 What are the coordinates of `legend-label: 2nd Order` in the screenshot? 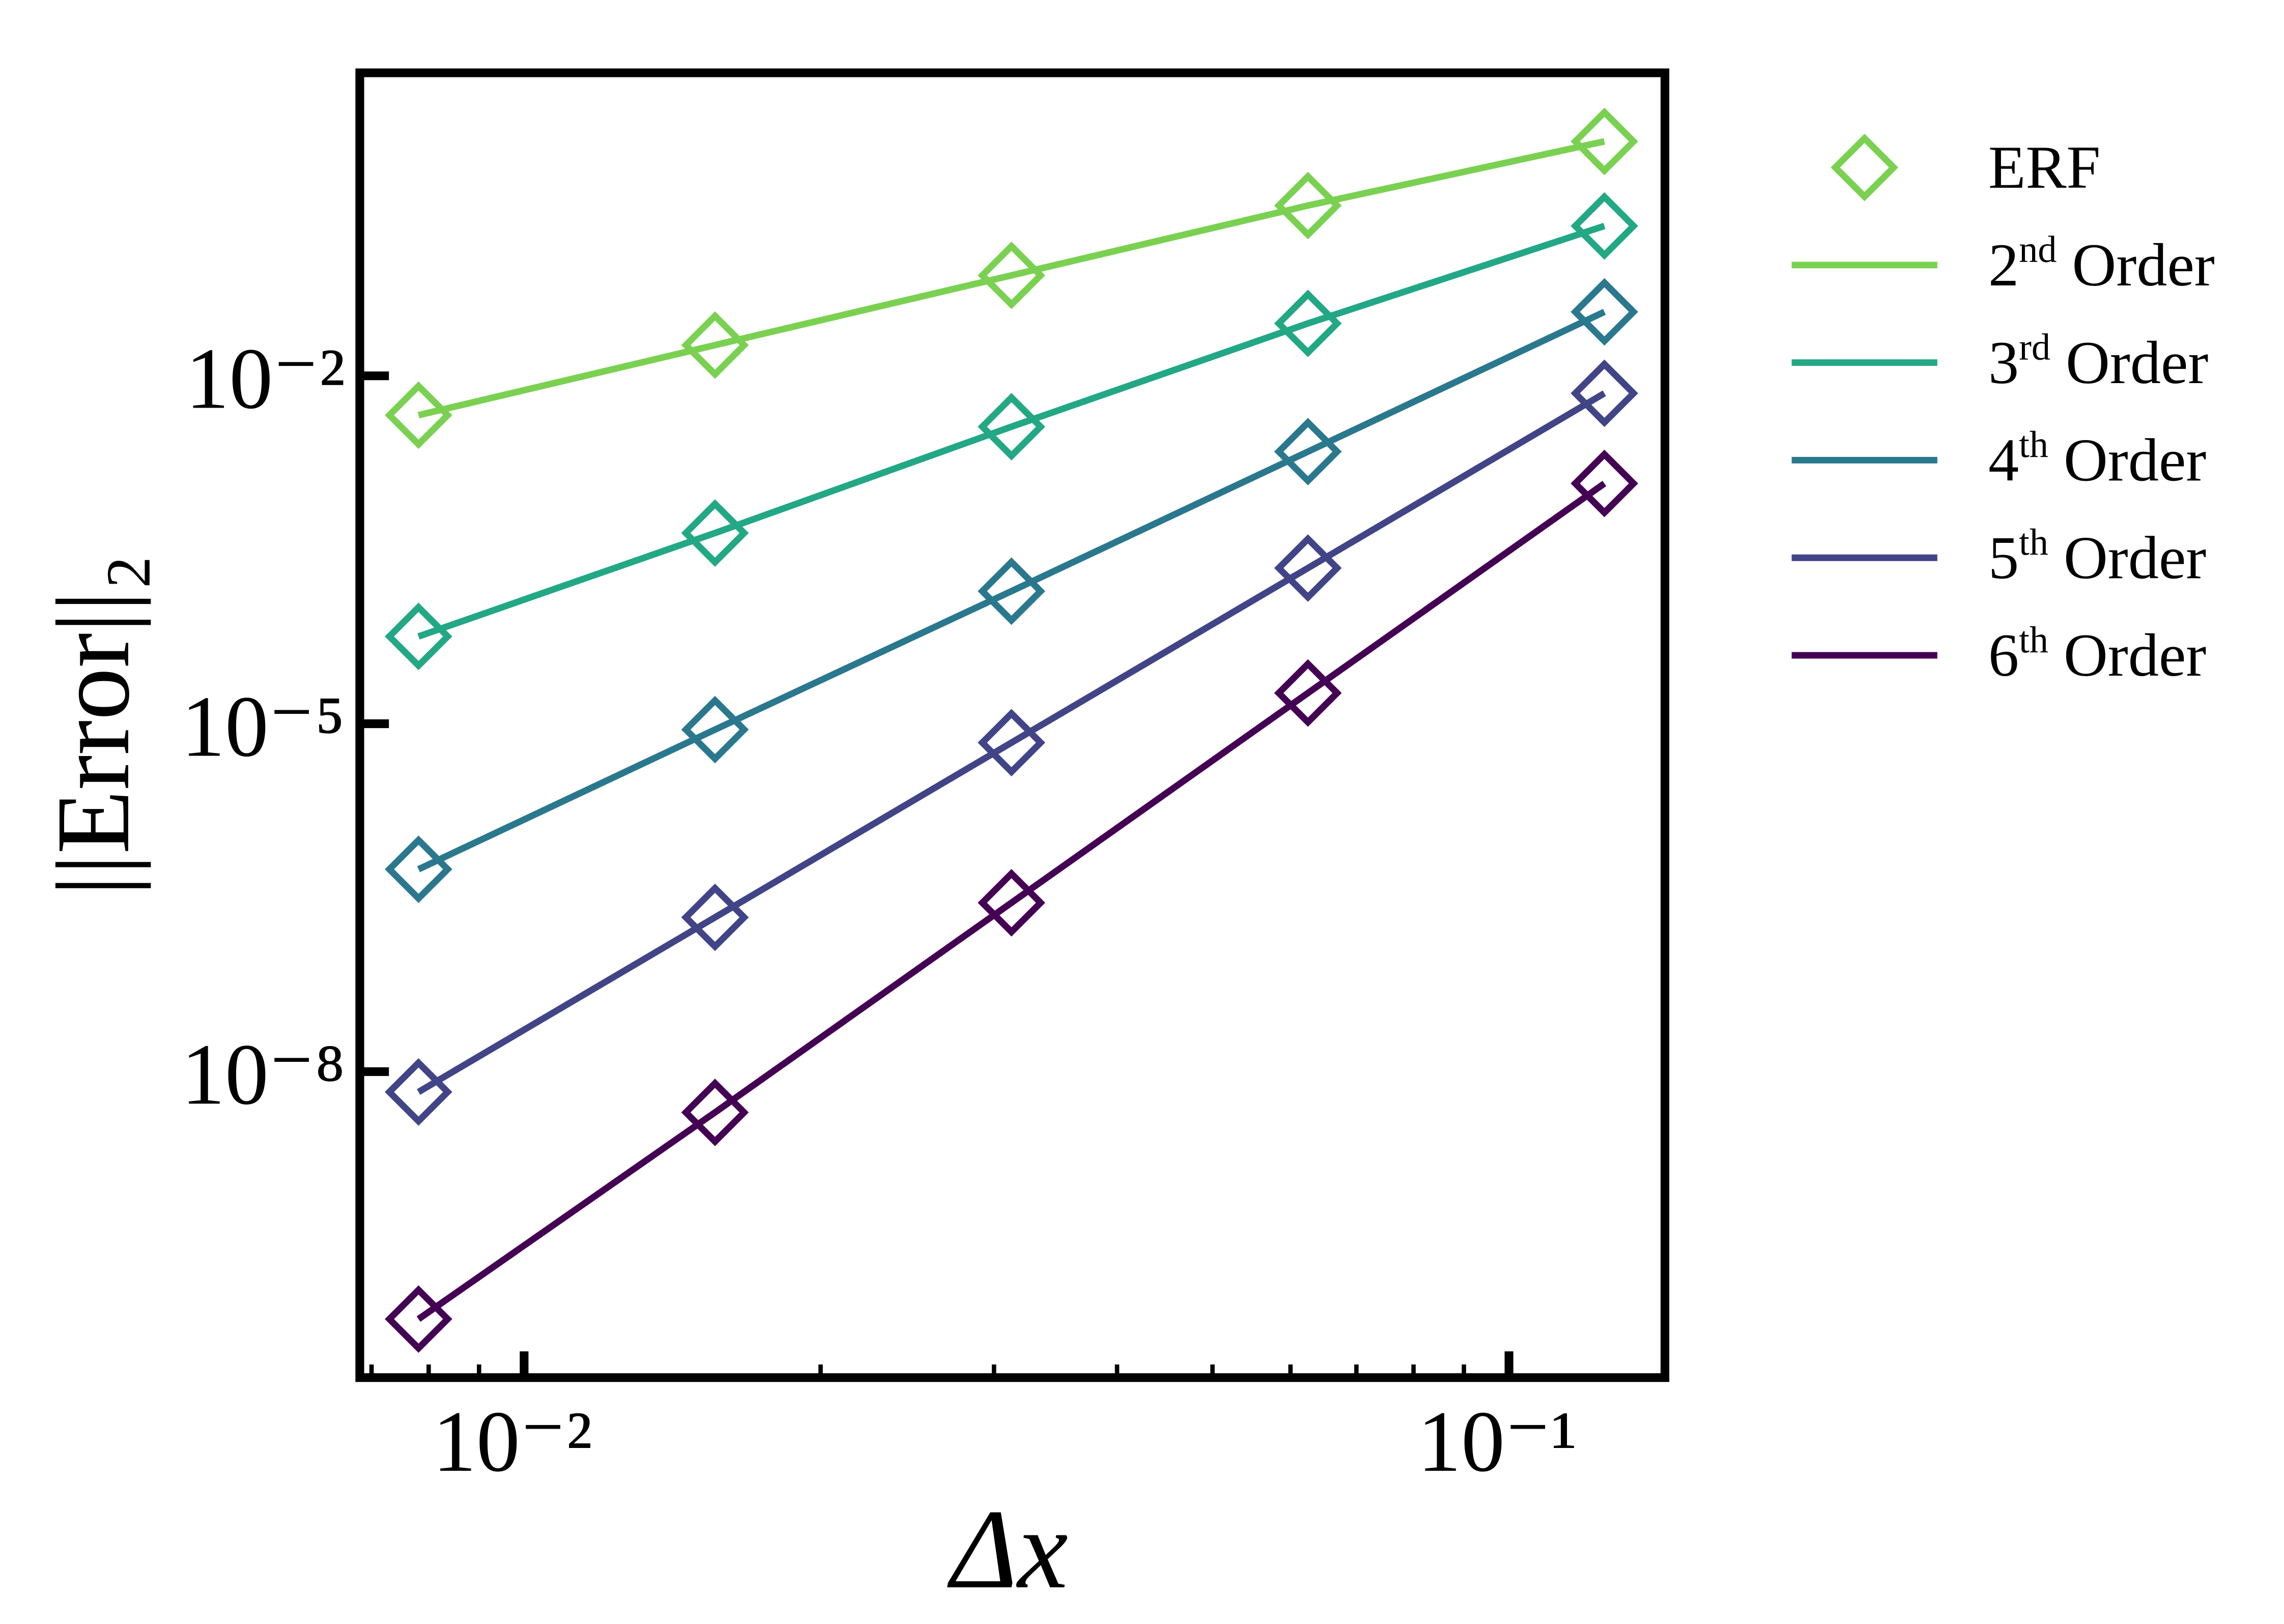 It's located at (2101, 264).